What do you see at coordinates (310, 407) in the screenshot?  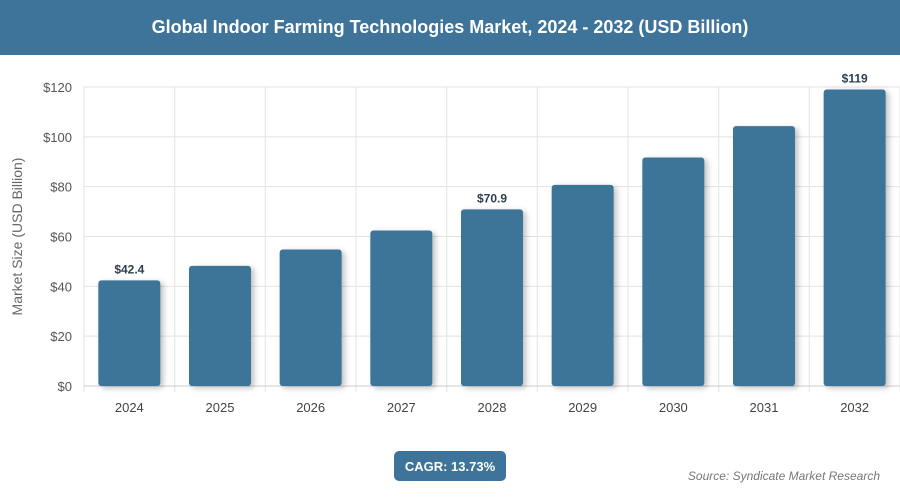 I see `x-tick-label: 2026` at bounding box center [310, 407].